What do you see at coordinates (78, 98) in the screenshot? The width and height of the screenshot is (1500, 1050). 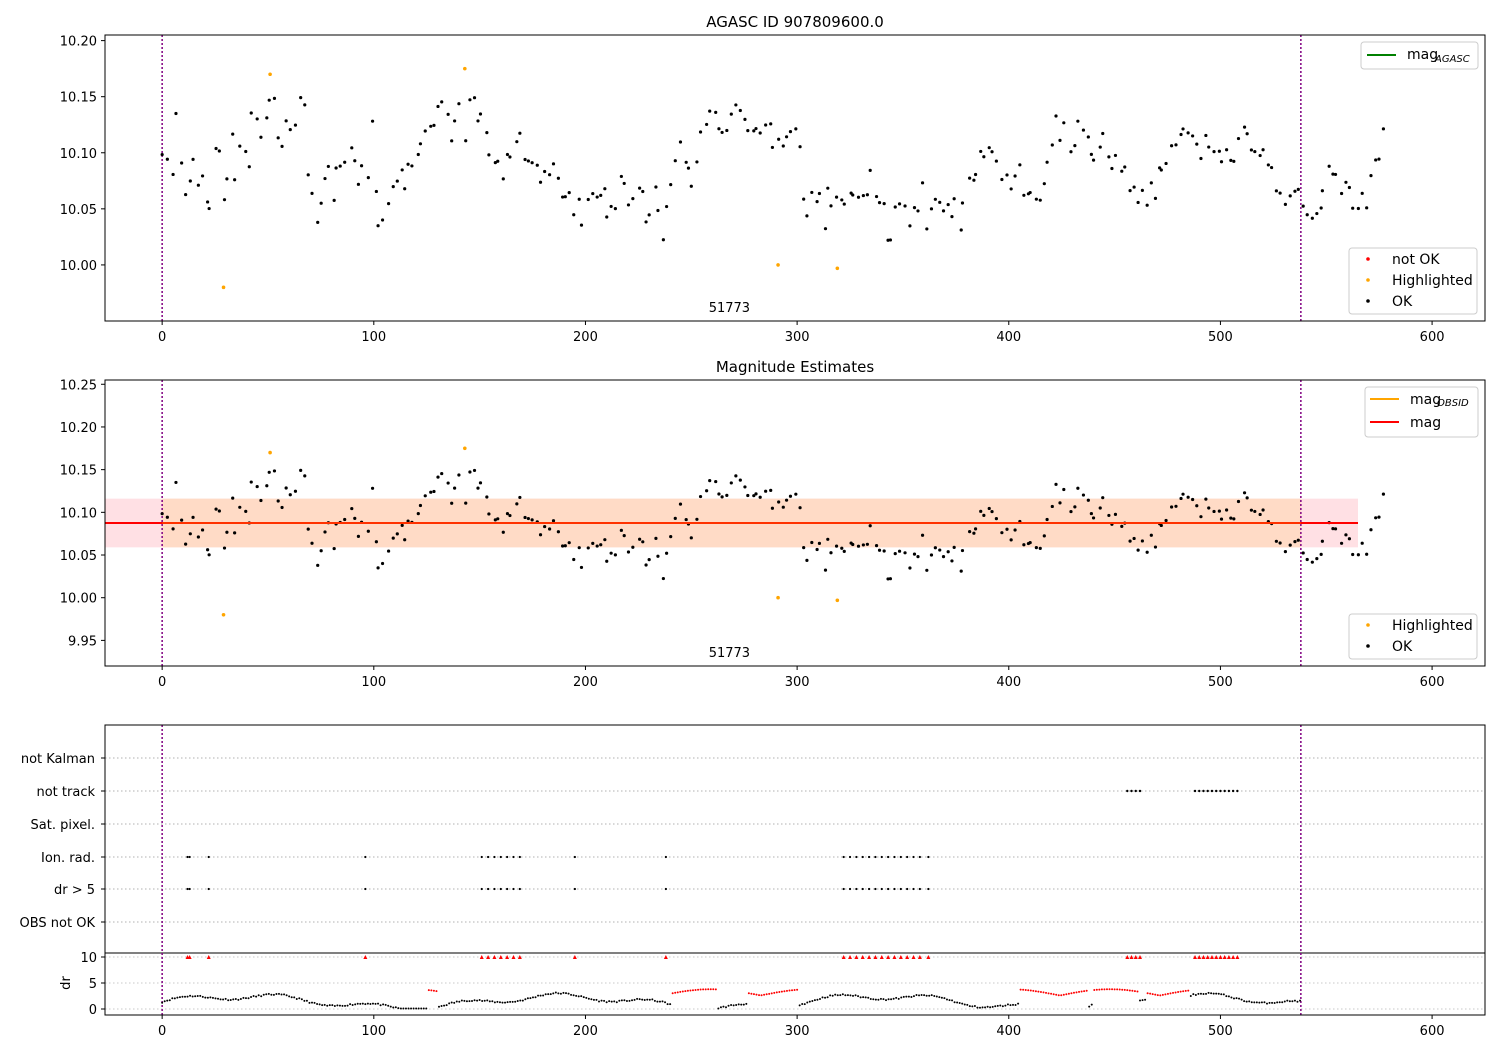 I see `y-tick-label: 10.15` at bounding box center [78, 98].